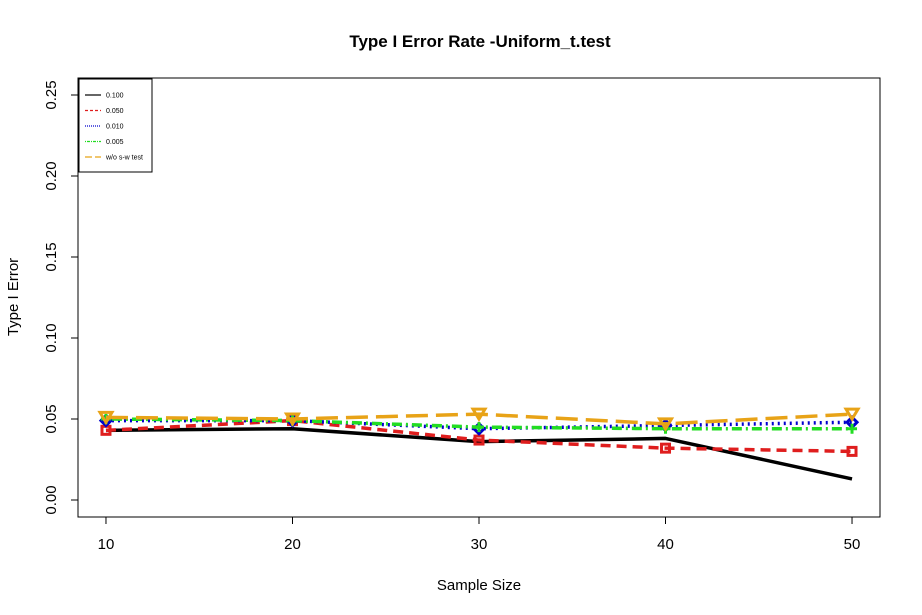 This screenshot has height=615, width=922. What do you see at coordinates (479, 585) in the screenshot?
I see `x-axis-label: Sample Size` at bounding box center [479, 585].